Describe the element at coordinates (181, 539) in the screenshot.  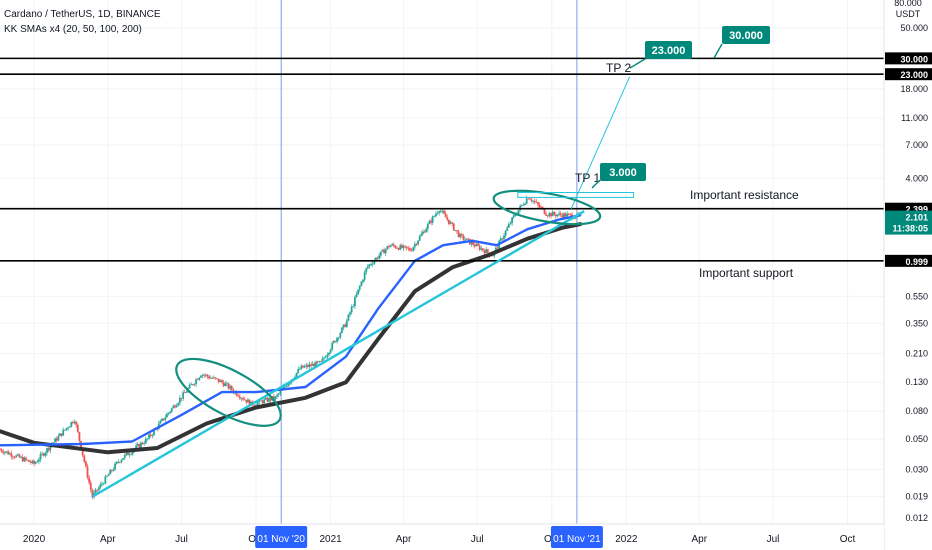
I see `time-tick: Jul` at that location.